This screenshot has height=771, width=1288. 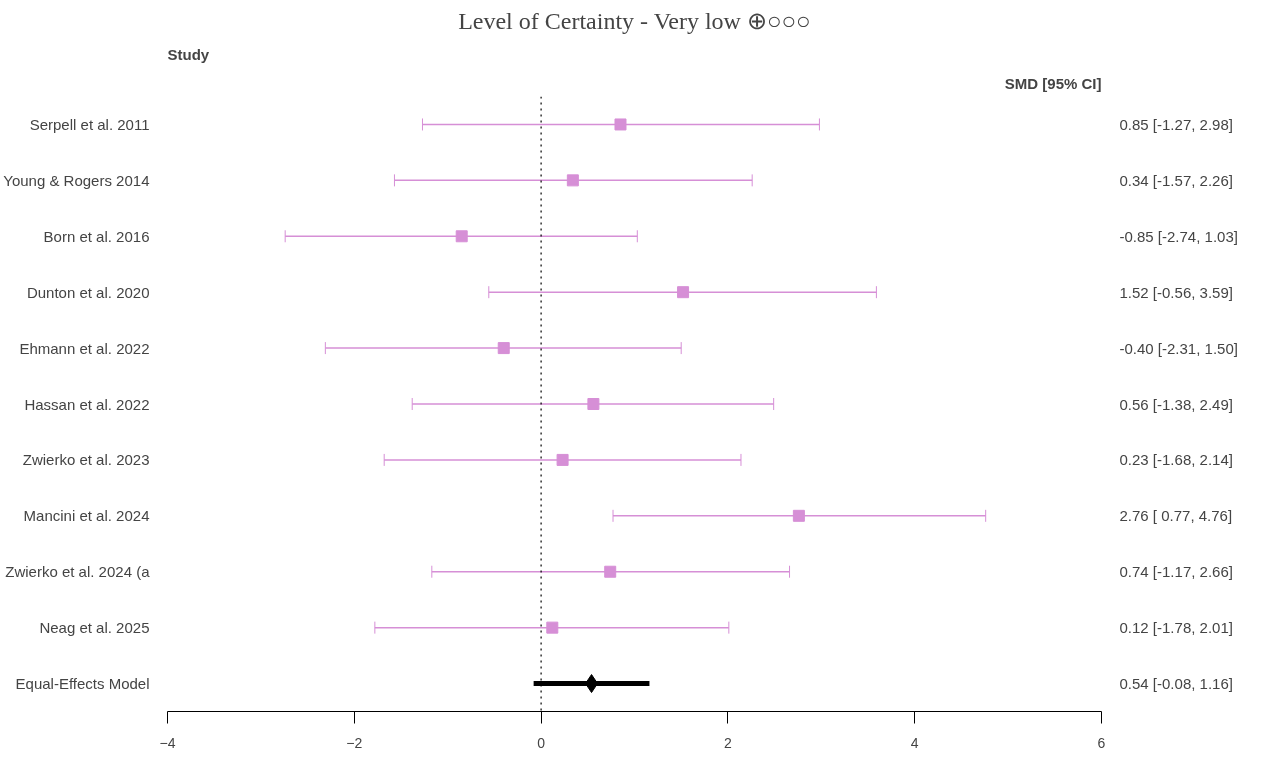 What do you see at coordinates (1176, 124) in the screenshot?
I see `data-label: 0.85 [-1.27, 2.98]` at bounding box center [1176, 124].